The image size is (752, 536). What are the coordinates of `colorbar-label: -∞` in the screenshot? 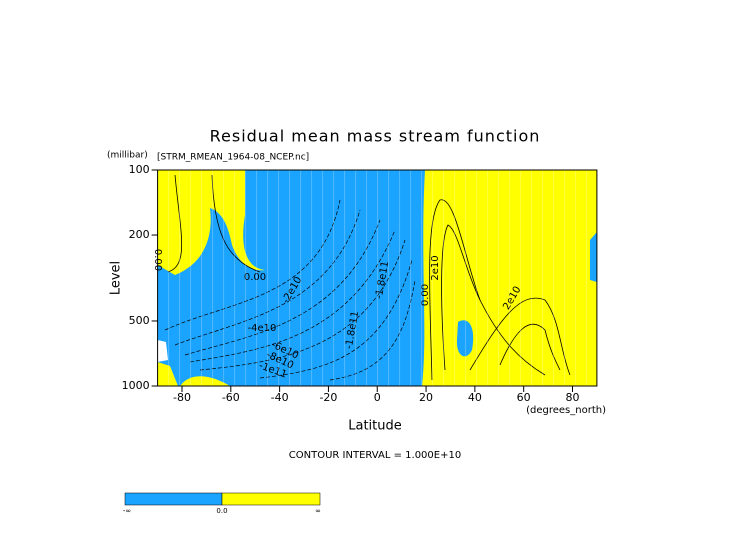 It's located at (127, 511).